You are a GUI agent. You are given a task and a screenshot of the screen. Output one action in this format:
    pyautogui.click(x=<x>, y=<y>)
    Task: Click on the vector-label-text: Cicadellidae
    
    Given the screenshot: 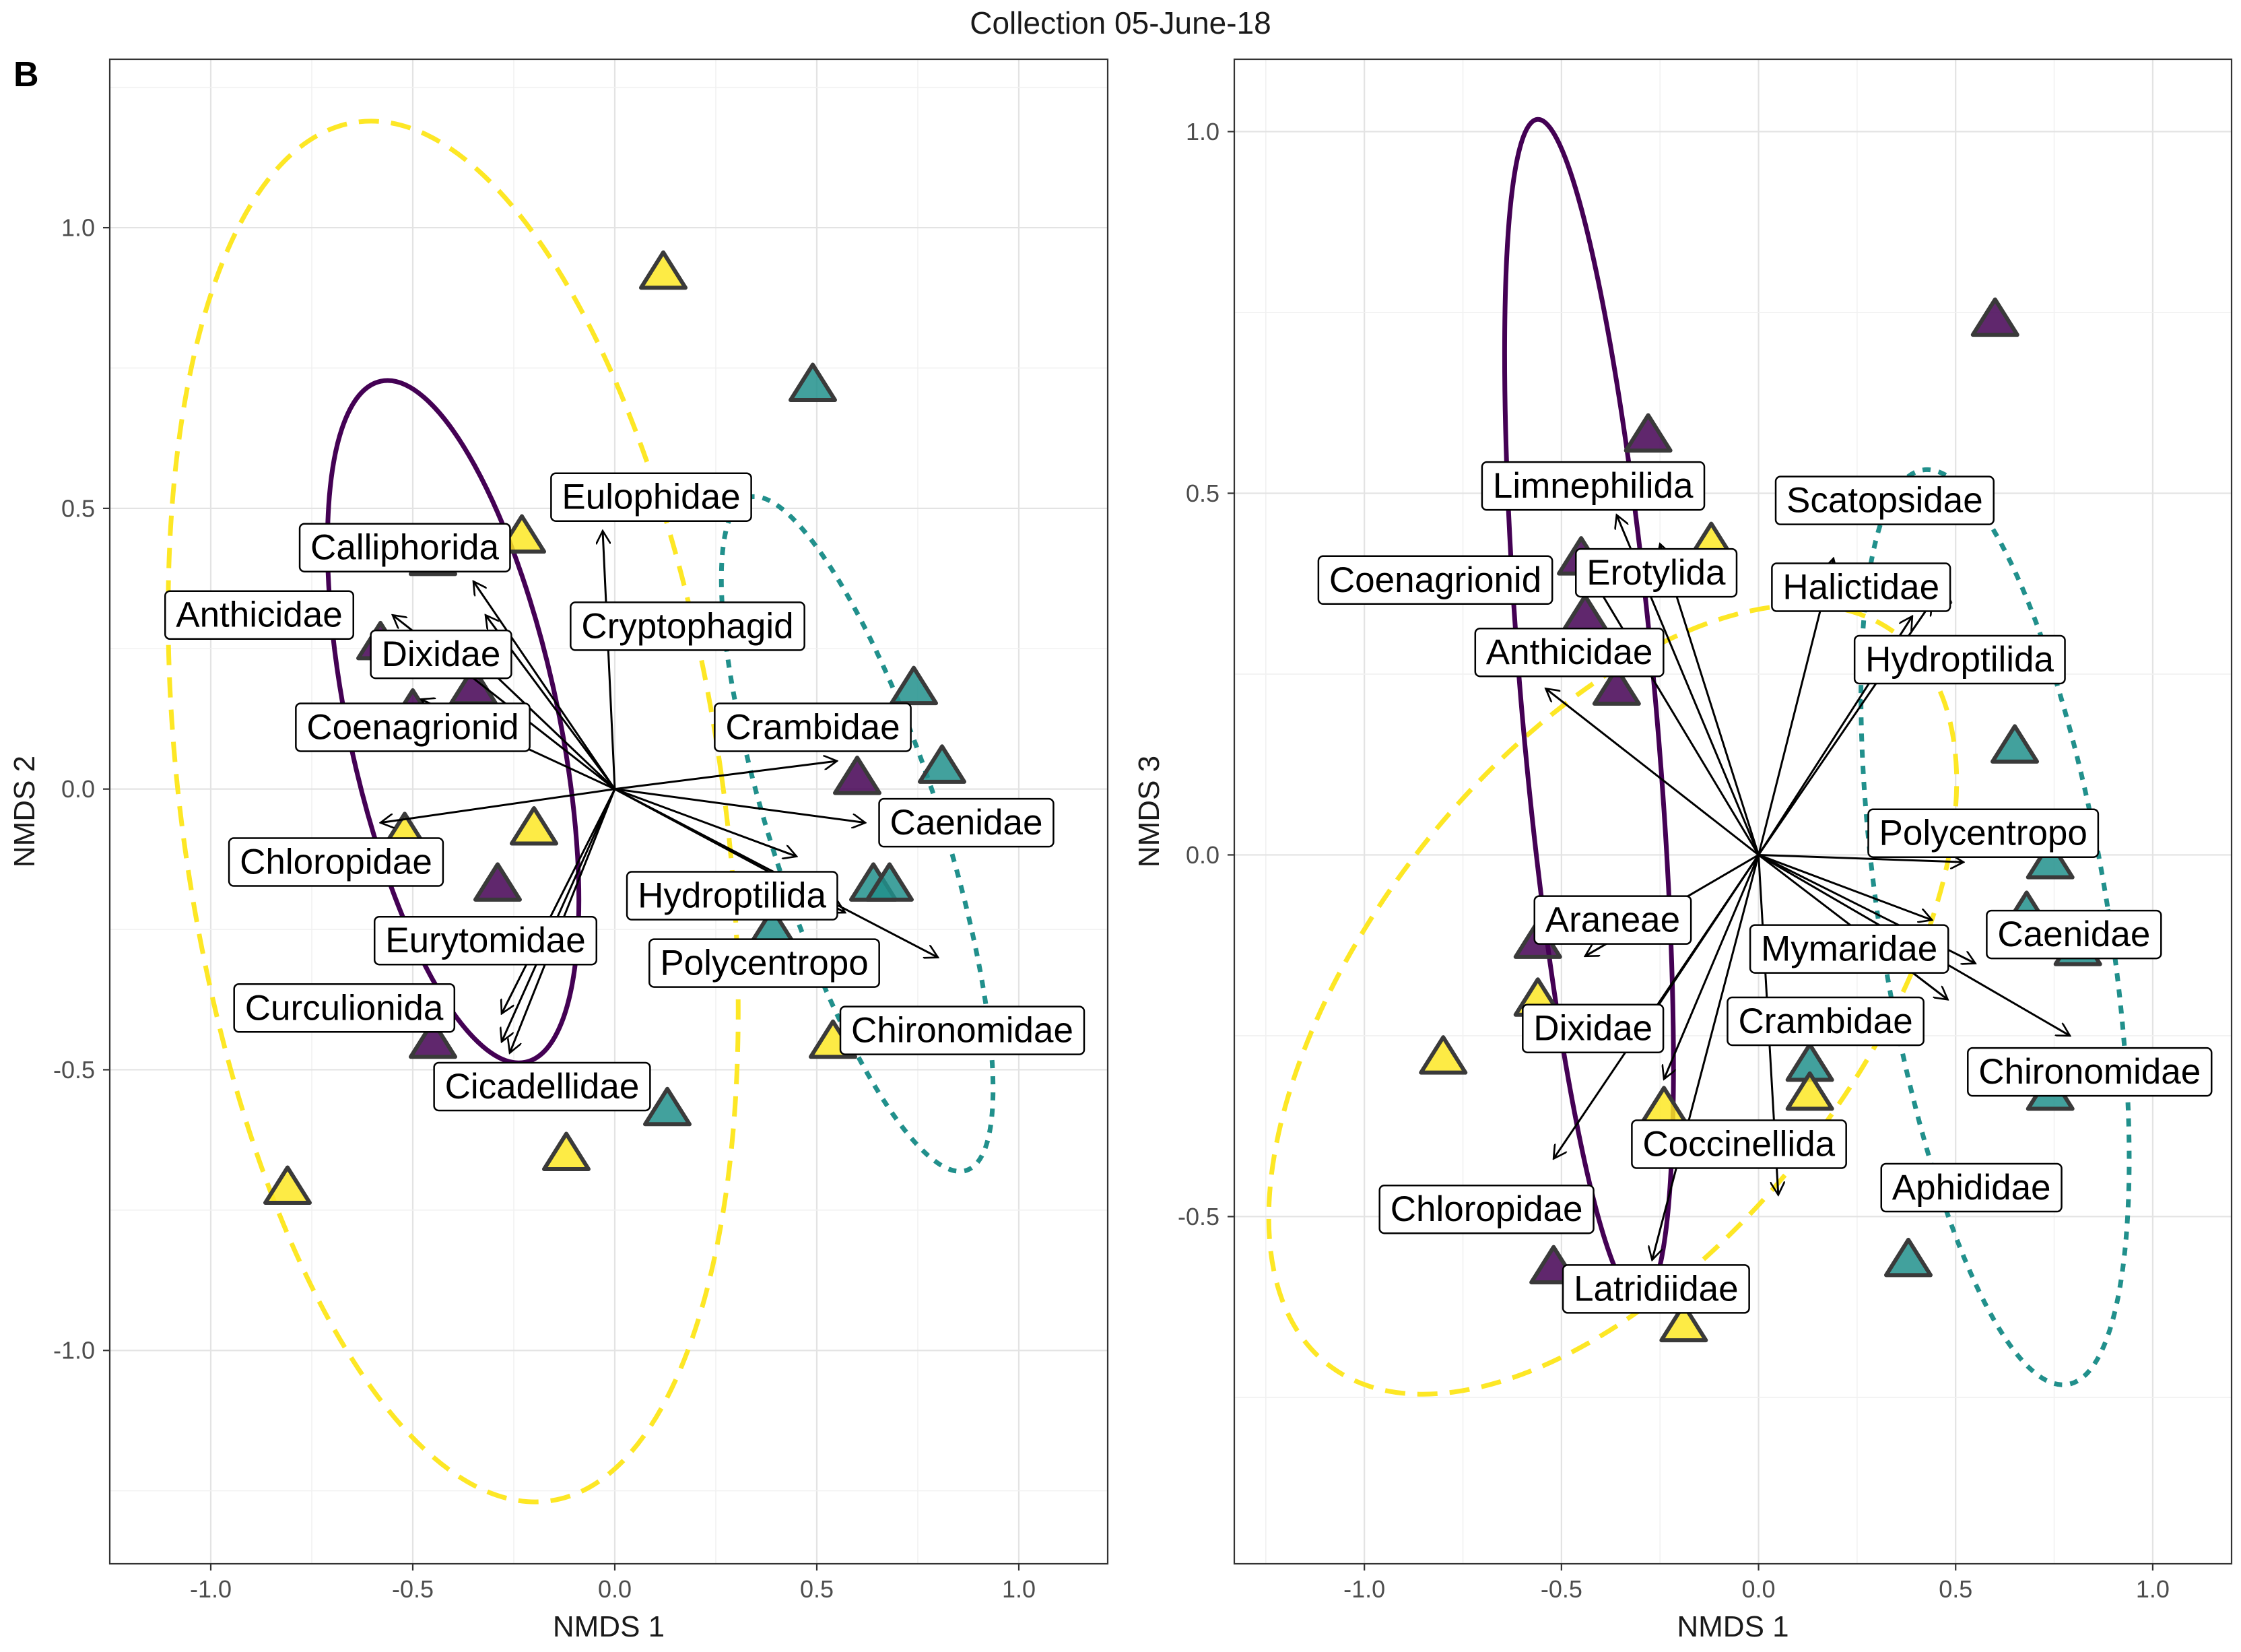 What is the action you would take?
    pyautogui.click(x=543, y=1086)
    